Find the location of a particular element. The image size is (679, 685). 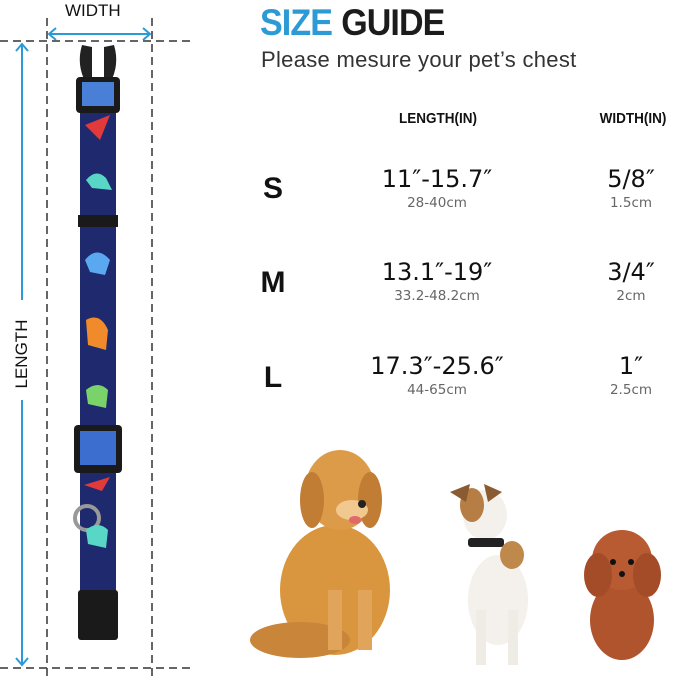

width-cell-s: 5/8″ 1.5cm is located at coordinates (610, 189).